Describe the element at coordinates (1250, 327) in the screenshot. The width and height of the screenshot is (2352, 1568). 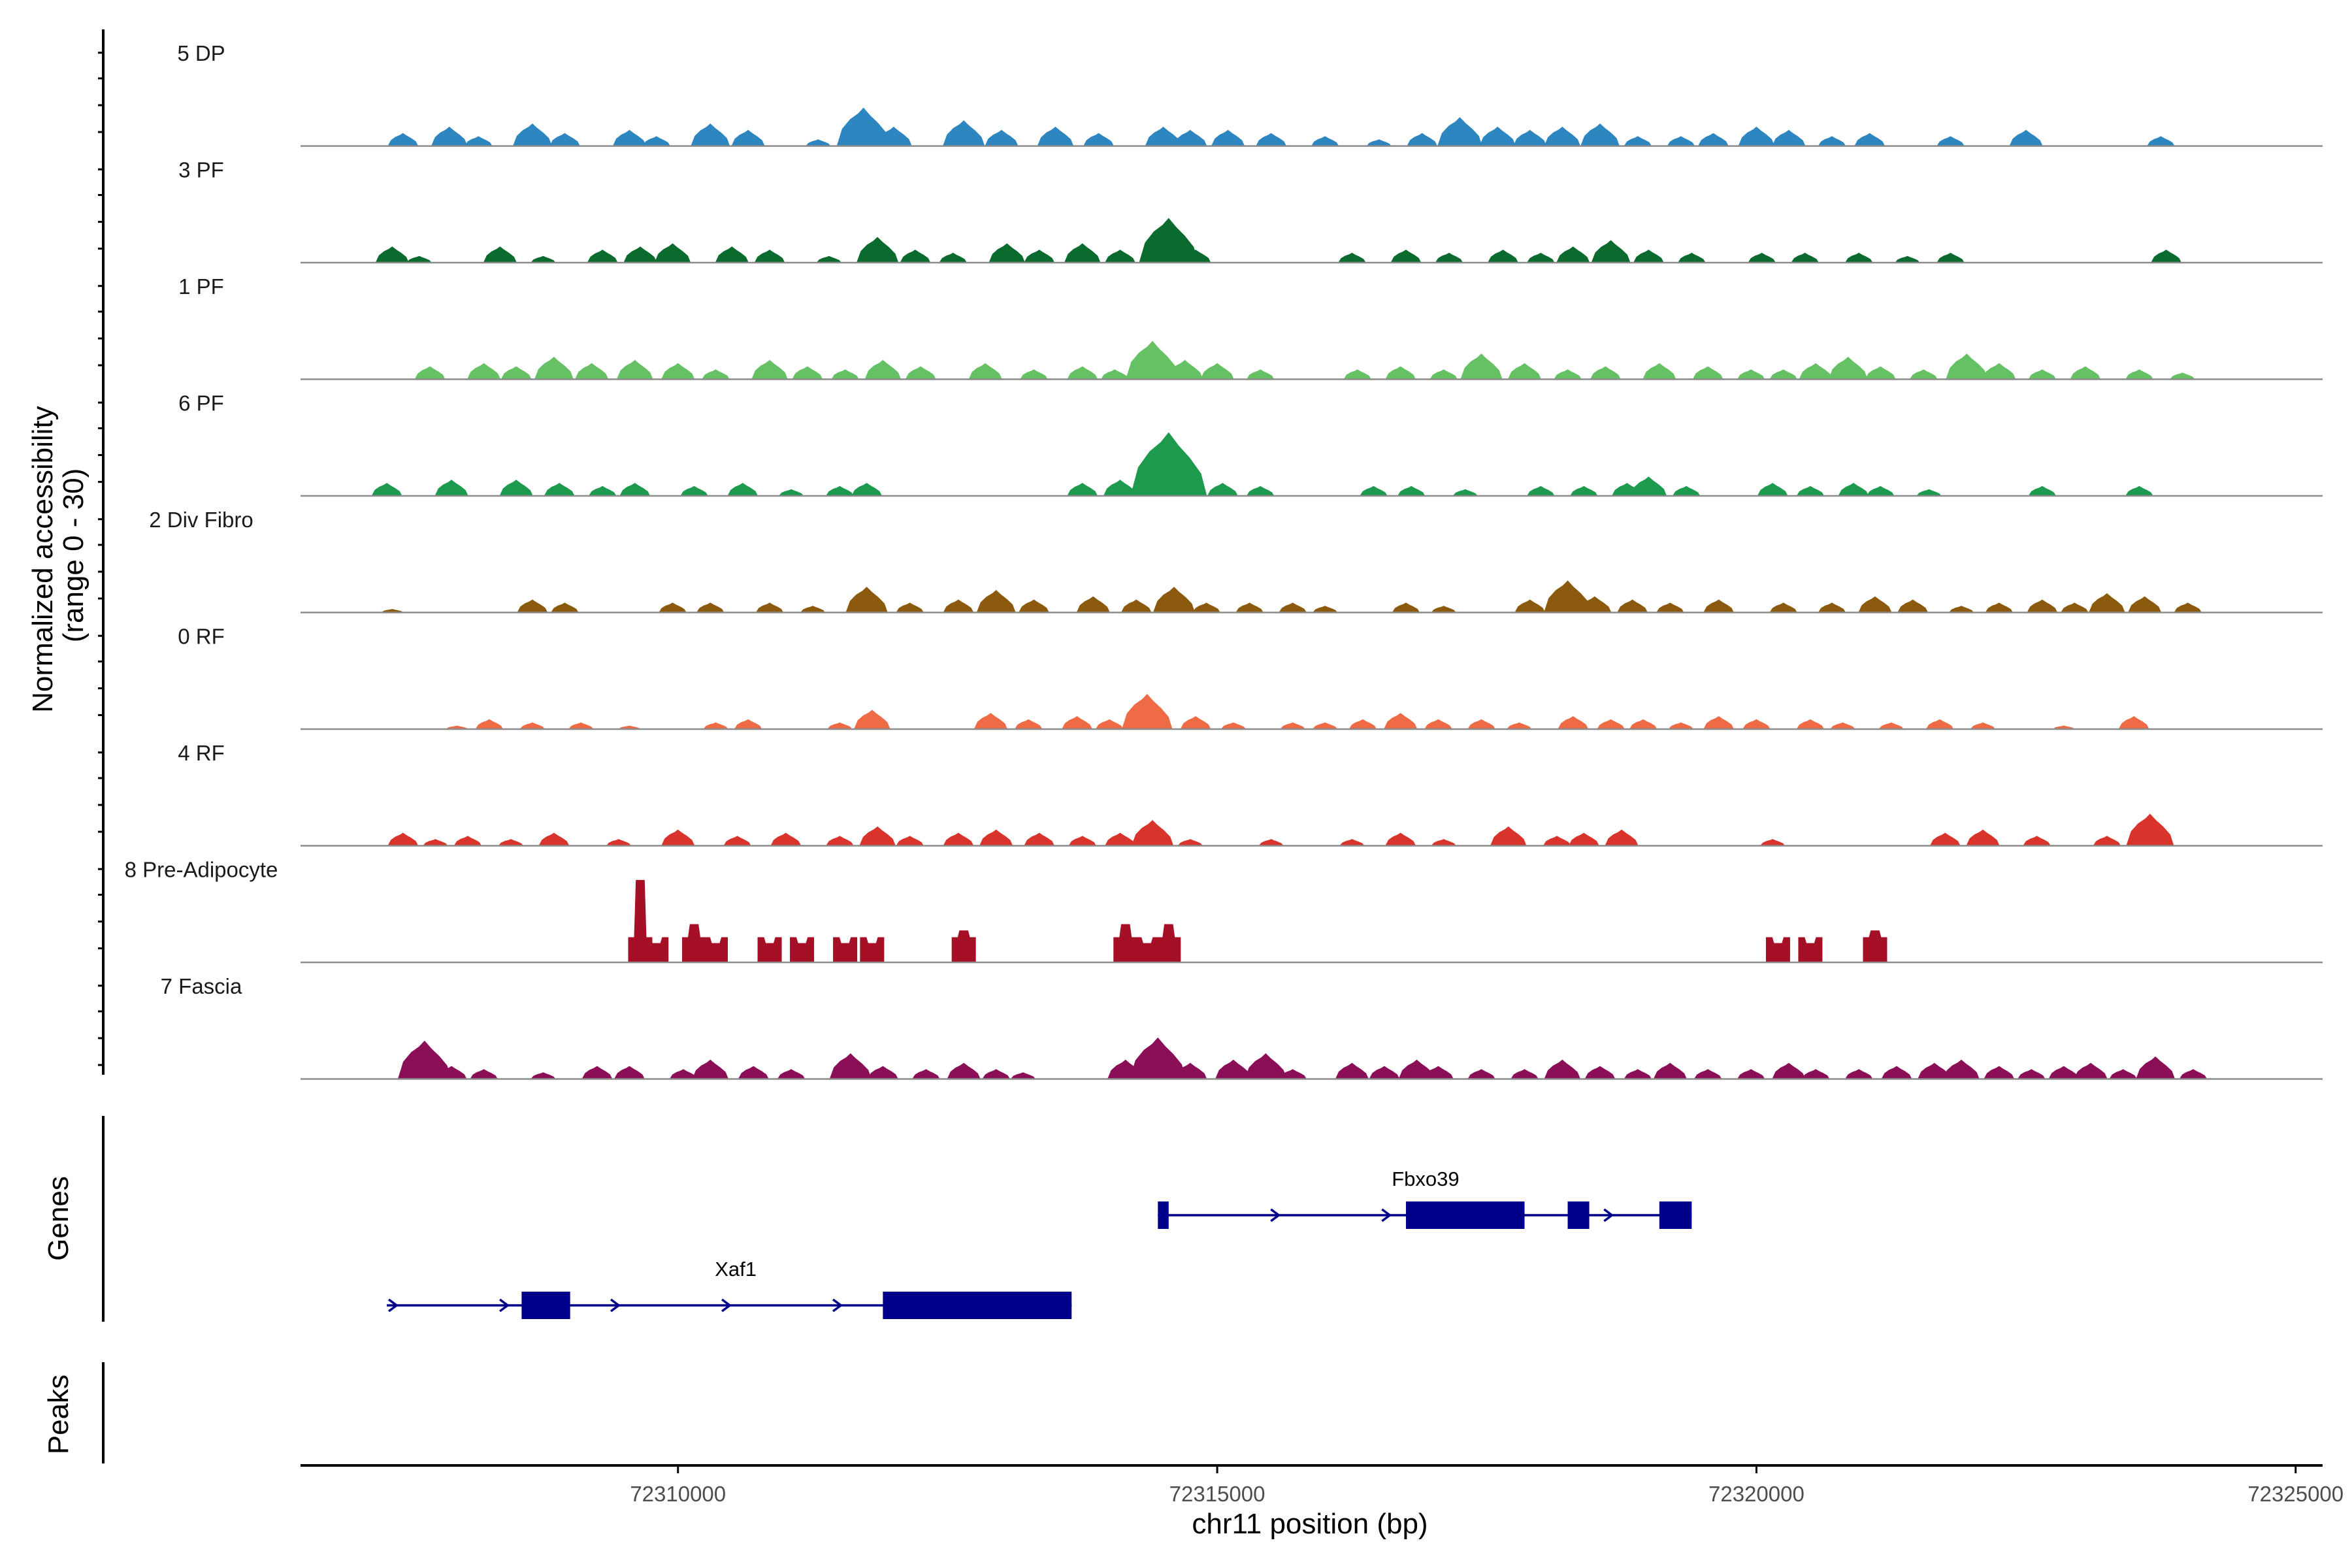
I see `track-1-pf: 1 PF` at that location.